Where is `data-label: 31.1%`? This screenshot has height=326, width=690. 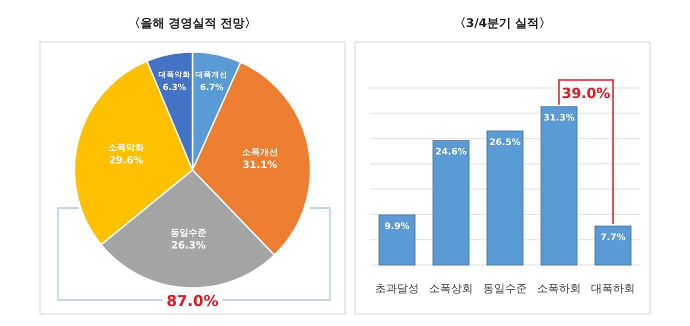 data-label: 31.1% is located at coordinates (260, 166).